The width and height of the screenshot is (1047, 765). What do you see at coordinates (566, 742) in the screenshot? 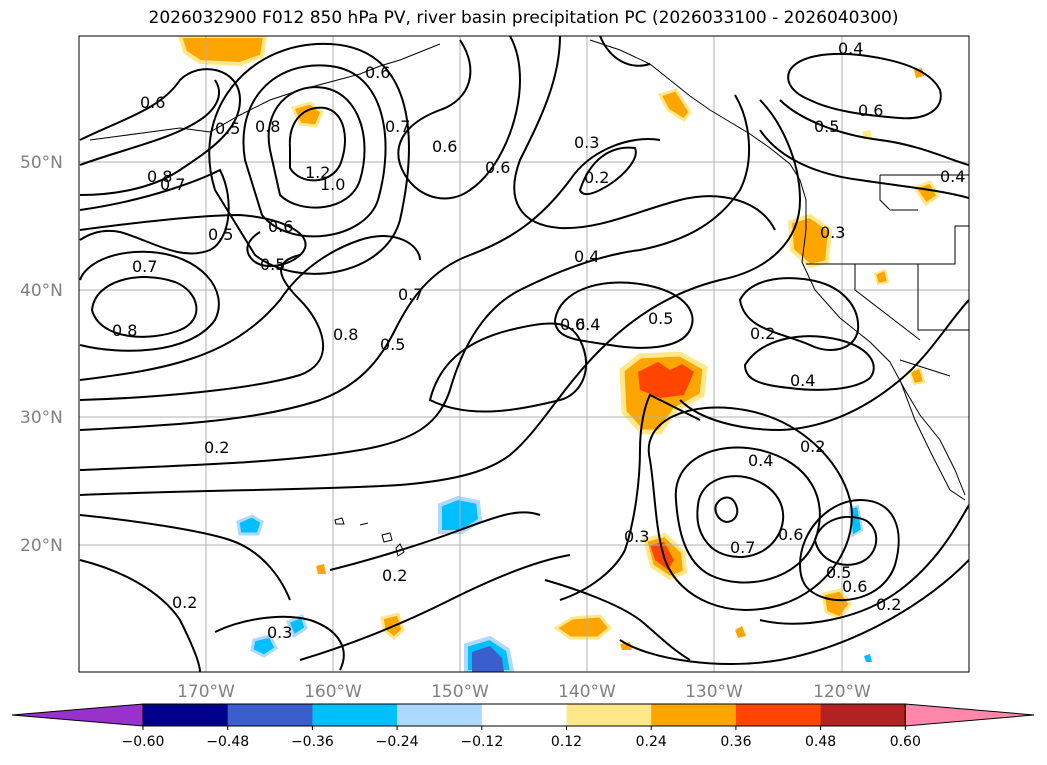
I see `colorbar-tick-label: 0.12` at bounding box center [566, 742].